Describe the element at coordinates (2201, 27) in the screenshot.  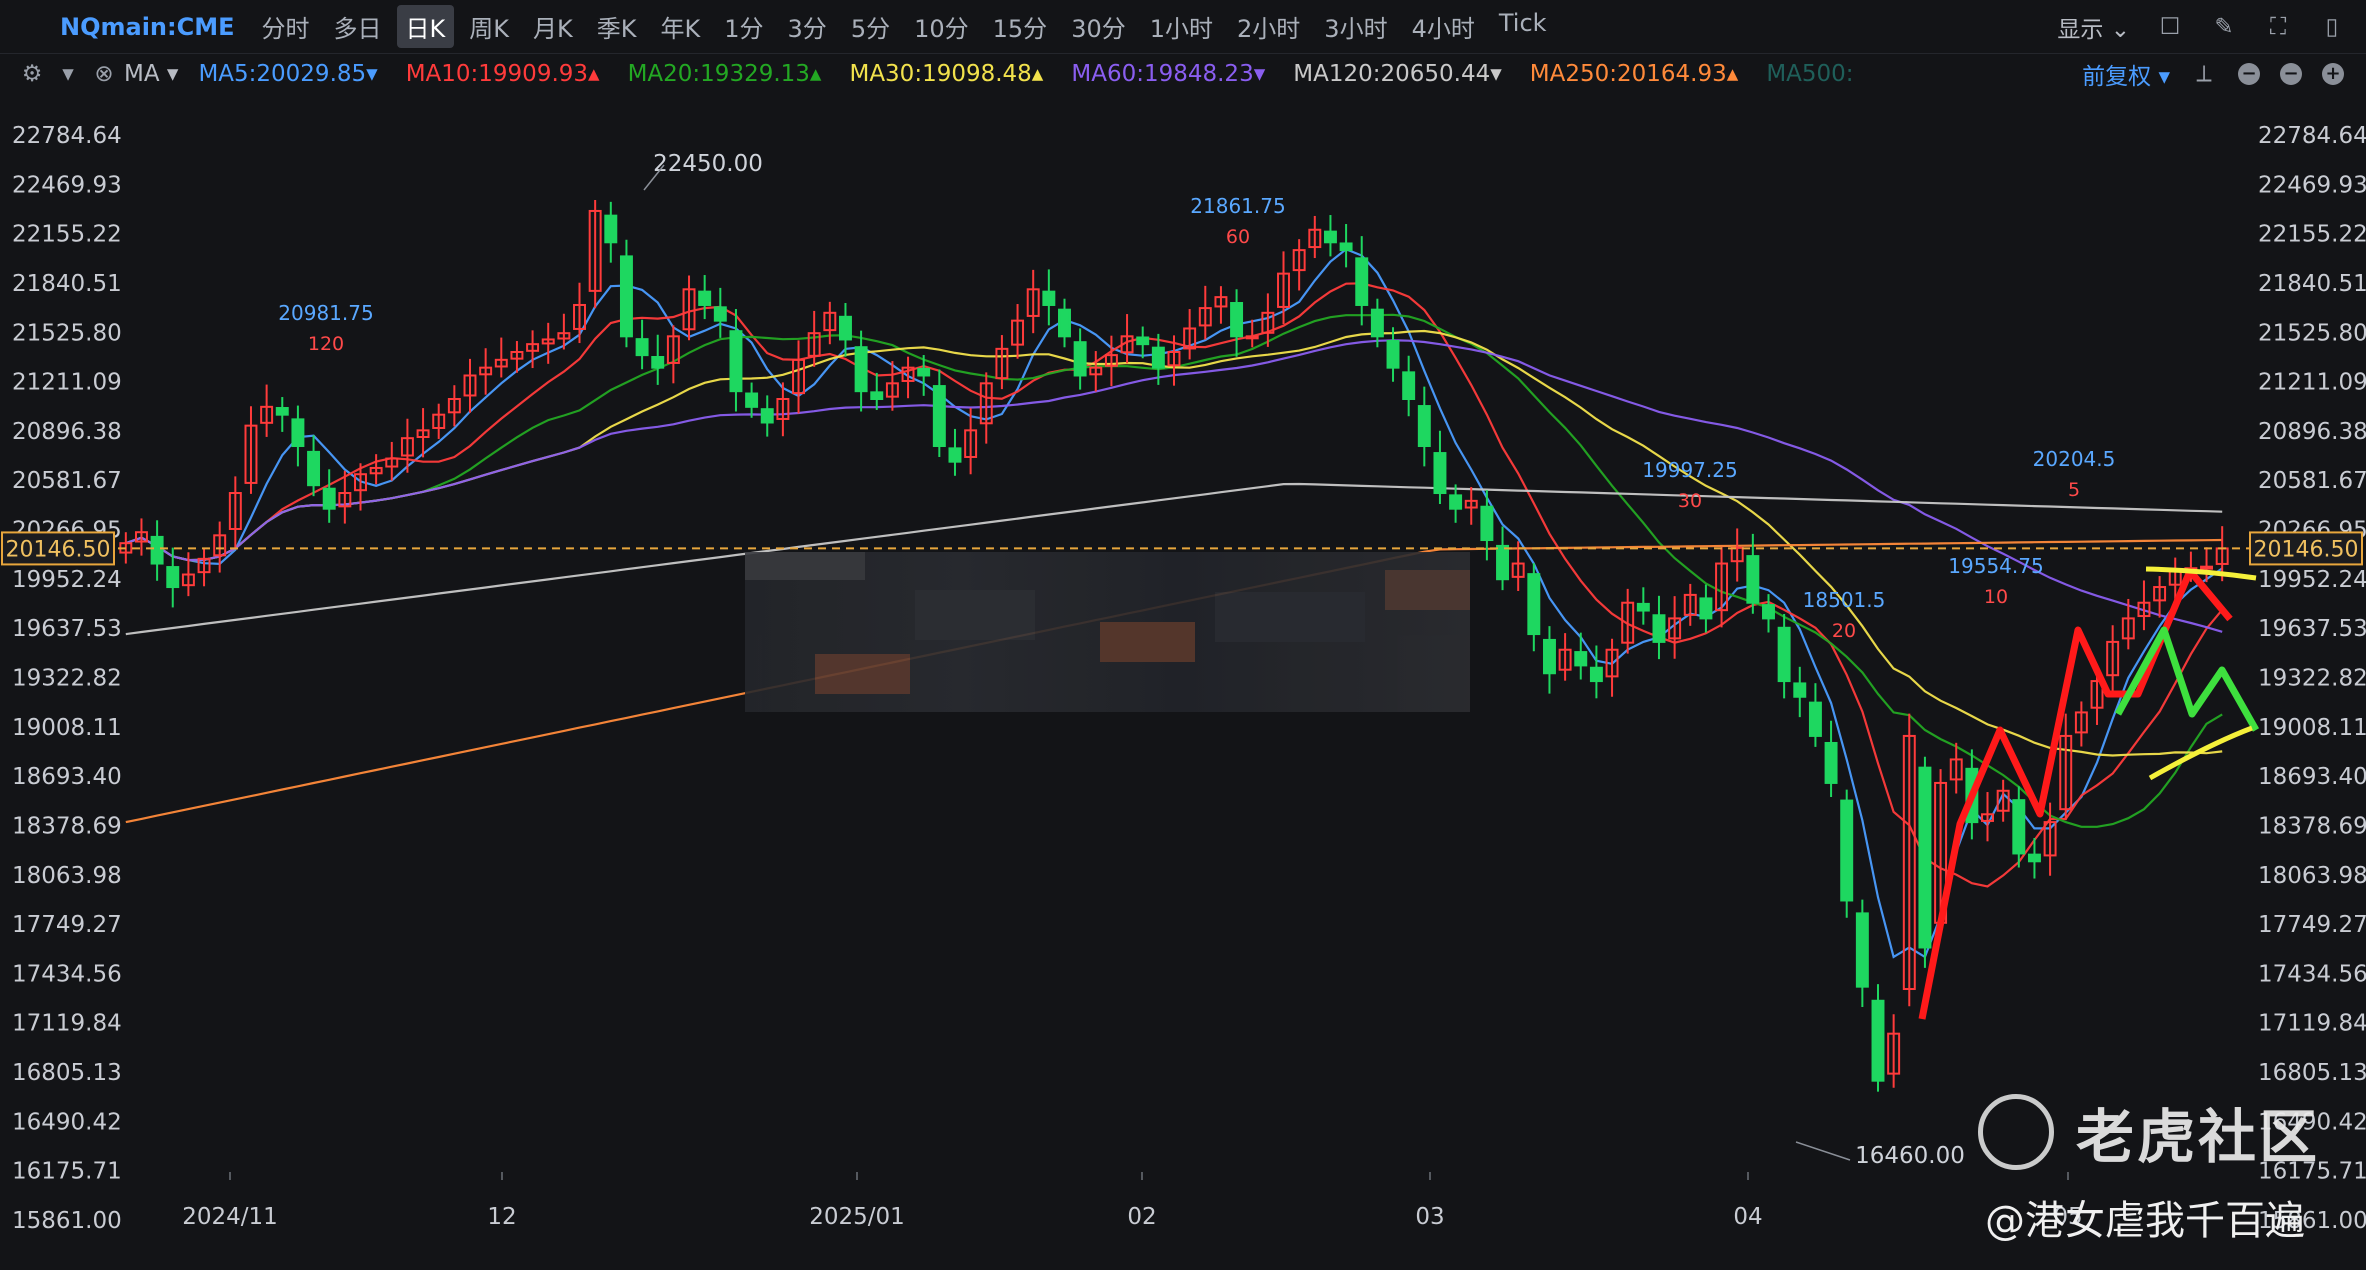
I see `toolbar-right: 显示 ⌄ ☐ ✎ ⛶ ▯` at that location.